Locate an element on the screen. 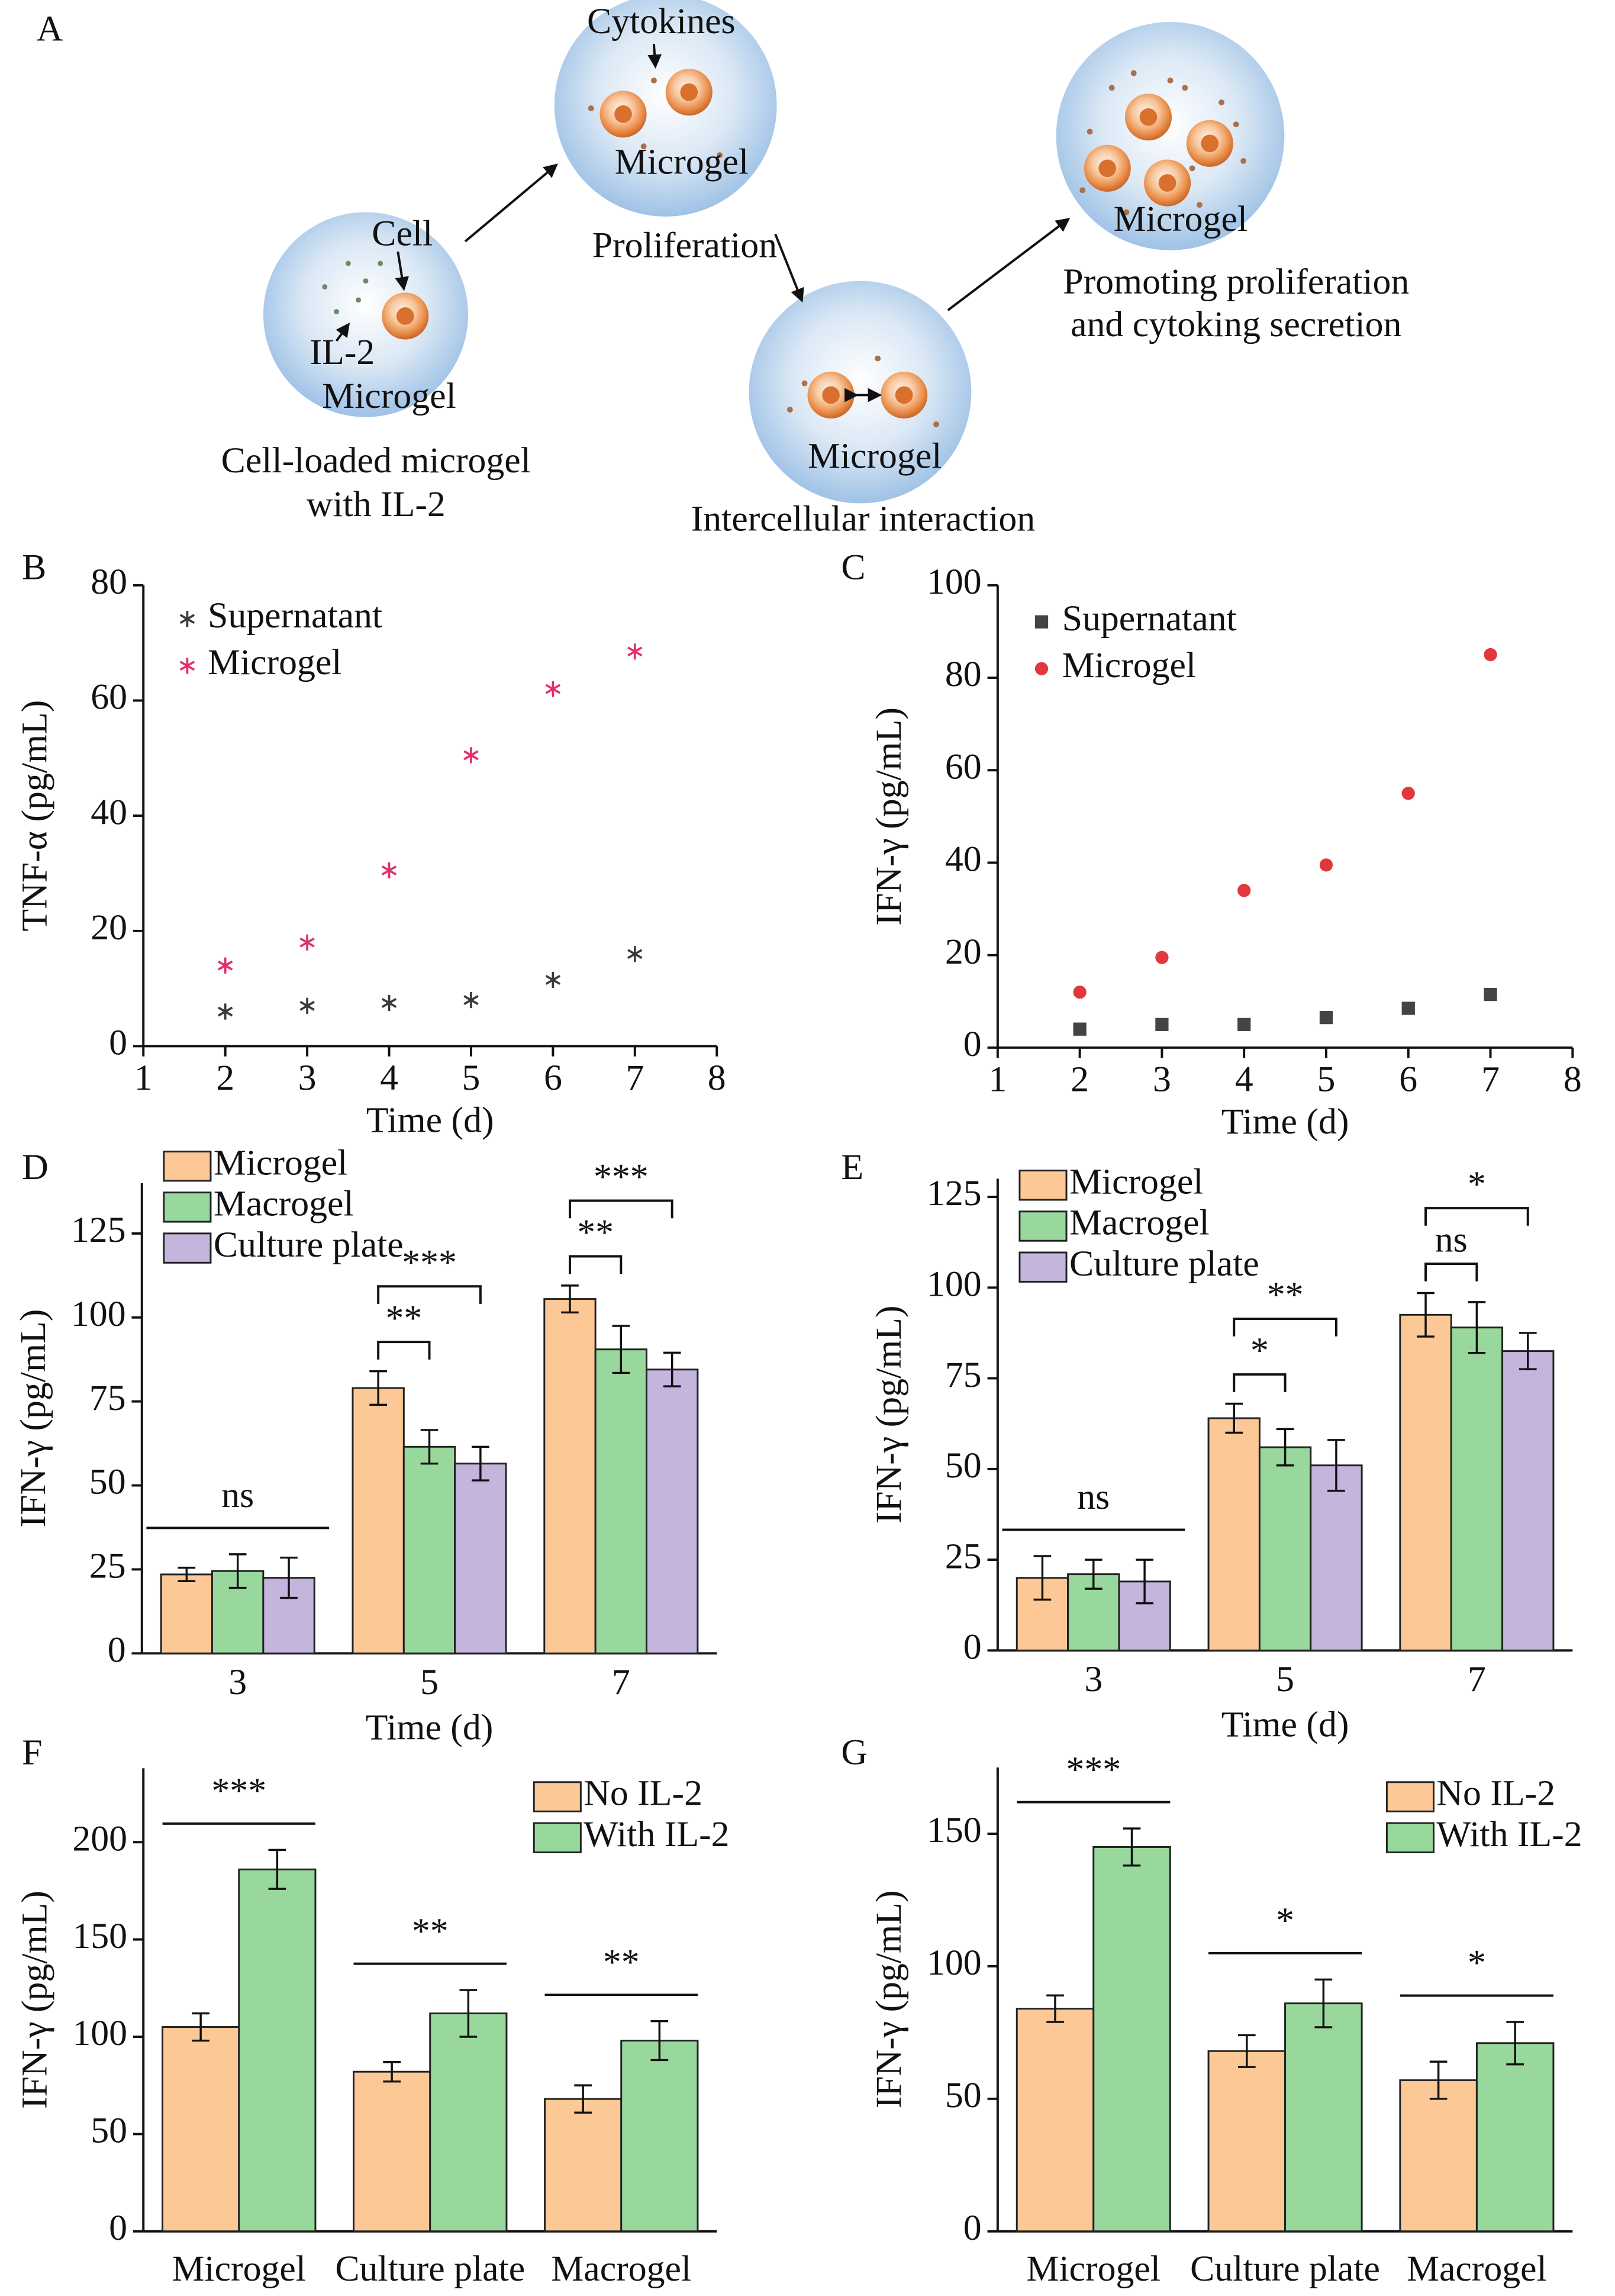  x-axis-label: Time (d) is located at coordinates (1285, 1122).